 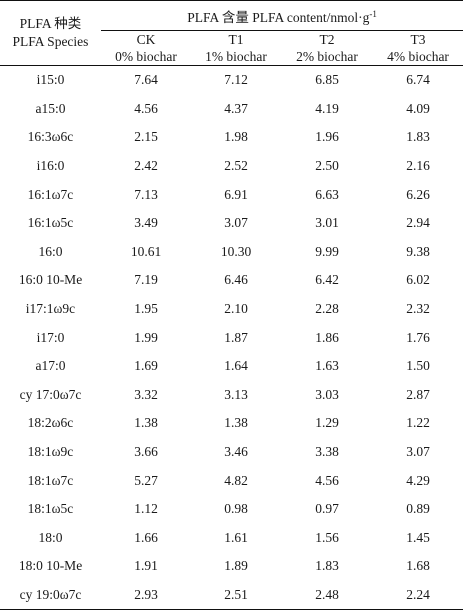 I want to click on value-cell: 2.42, so click(x=146, y=166).